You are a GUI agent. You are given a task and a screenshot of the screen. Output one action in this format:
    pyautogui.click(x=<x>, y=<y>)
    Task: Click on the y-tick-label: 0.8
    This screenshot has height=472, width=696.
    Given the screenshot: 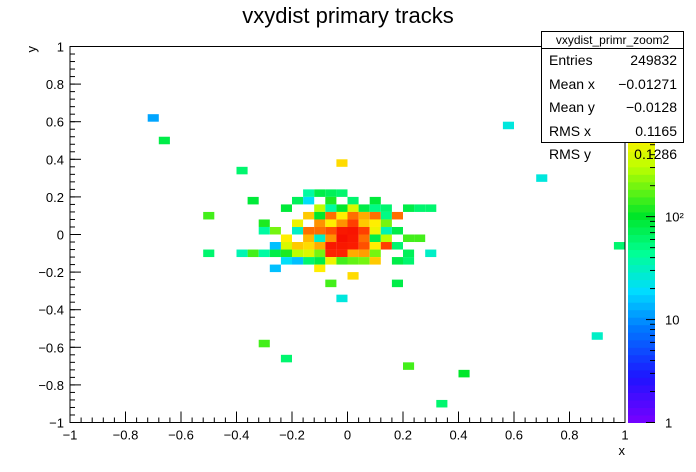 What is the action you would take?
    pyautogui.click(x=55, y=84)
    